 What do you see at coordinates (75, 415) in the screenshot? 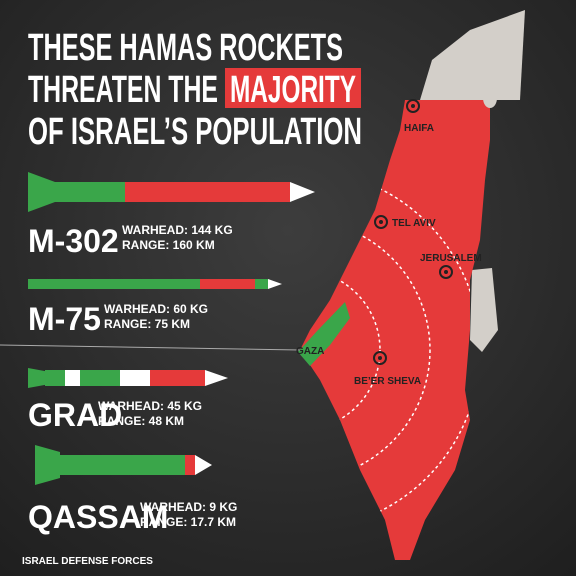
I see `rocket-name: GRAD` at bounding box center [75, 415].